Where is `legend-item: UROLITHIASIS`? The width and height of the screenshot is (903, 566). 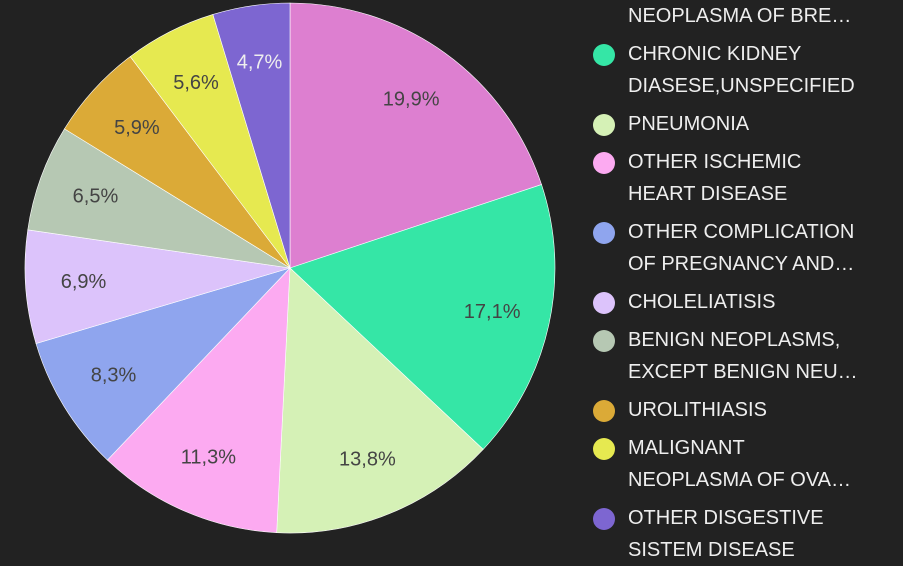
legend-item: UROLITHIASIS is located at coordinates (680, 410).